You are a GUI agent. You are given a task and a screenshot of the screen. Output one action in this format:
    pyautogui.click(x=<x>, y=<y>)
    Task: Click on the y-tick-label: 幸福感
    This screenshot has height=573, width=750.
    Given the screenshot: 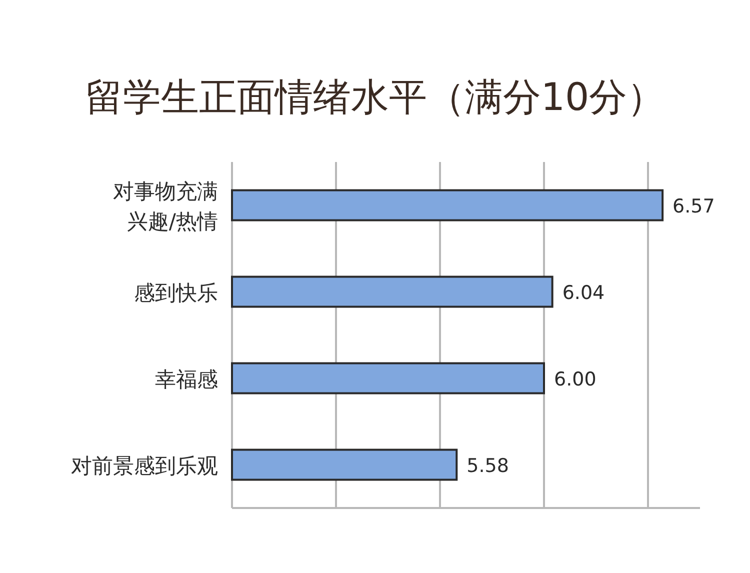 What is the action you would take?
    pyautogui.click(x=186, y=379)
    